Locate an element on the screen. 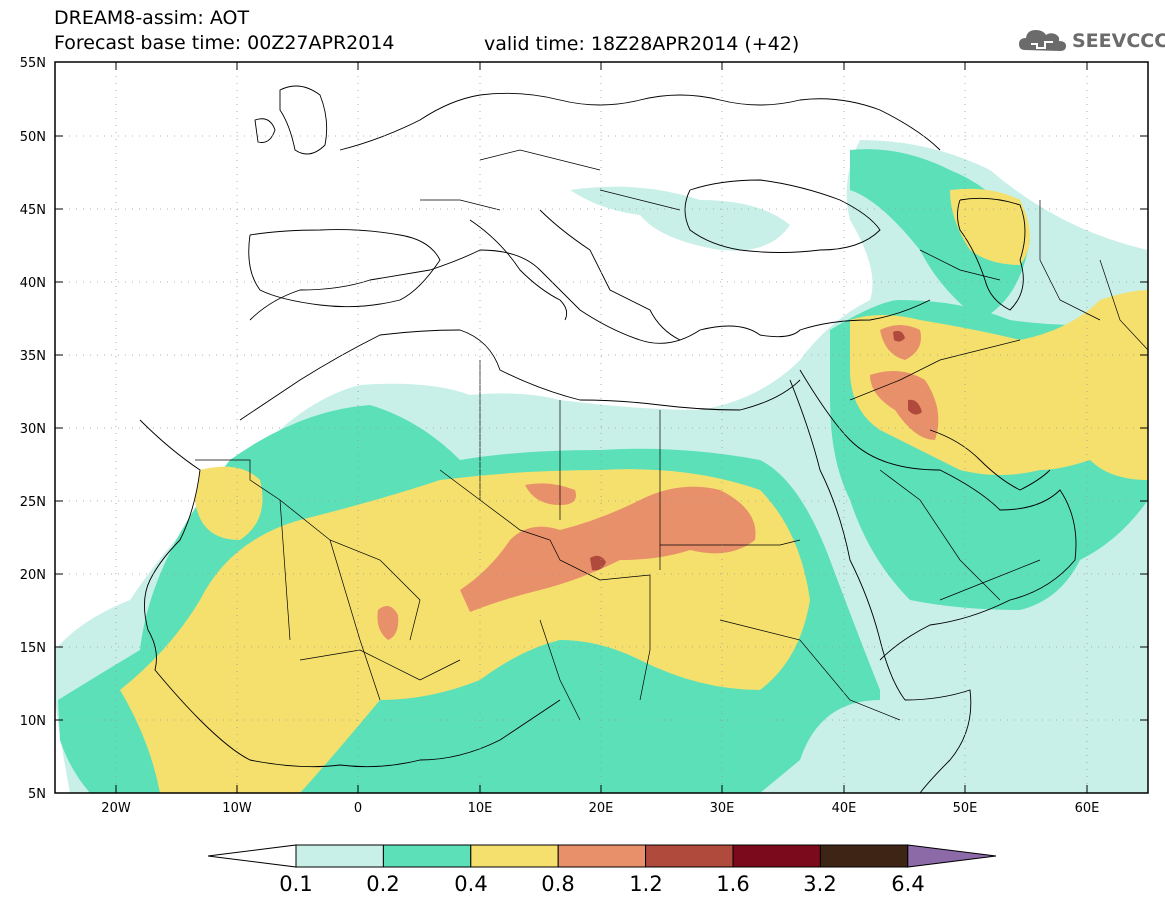  lon-label: 20E is located at coordinates (601, 808).